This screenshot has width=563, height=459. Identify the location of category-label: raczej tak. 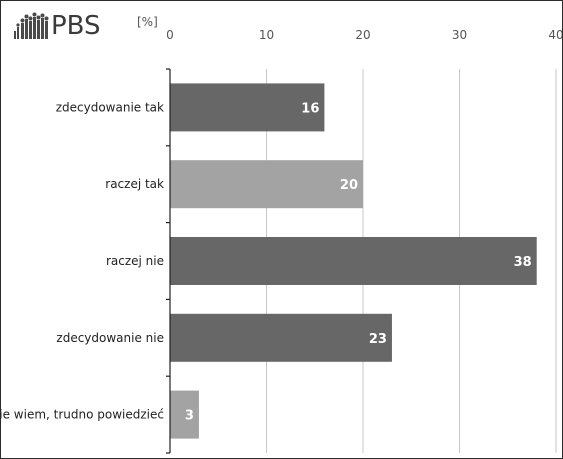
(134, 184).